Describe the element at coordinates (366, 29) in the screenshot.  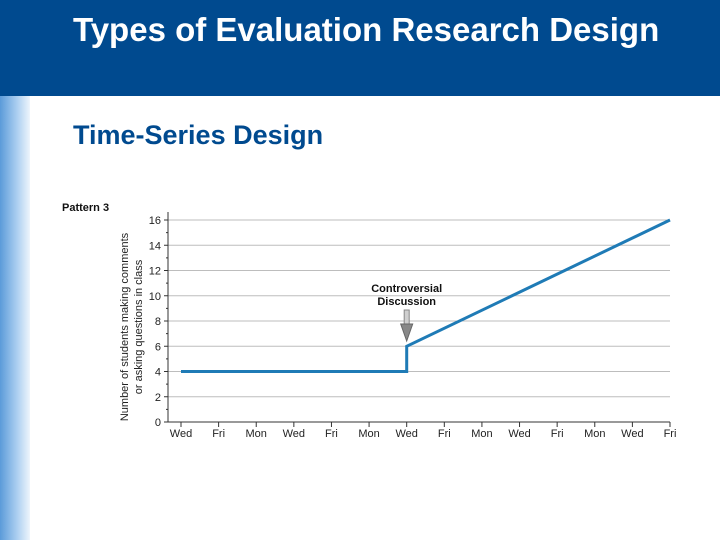
I see `slide-title: Types of Evaluation Research Design` at that location.